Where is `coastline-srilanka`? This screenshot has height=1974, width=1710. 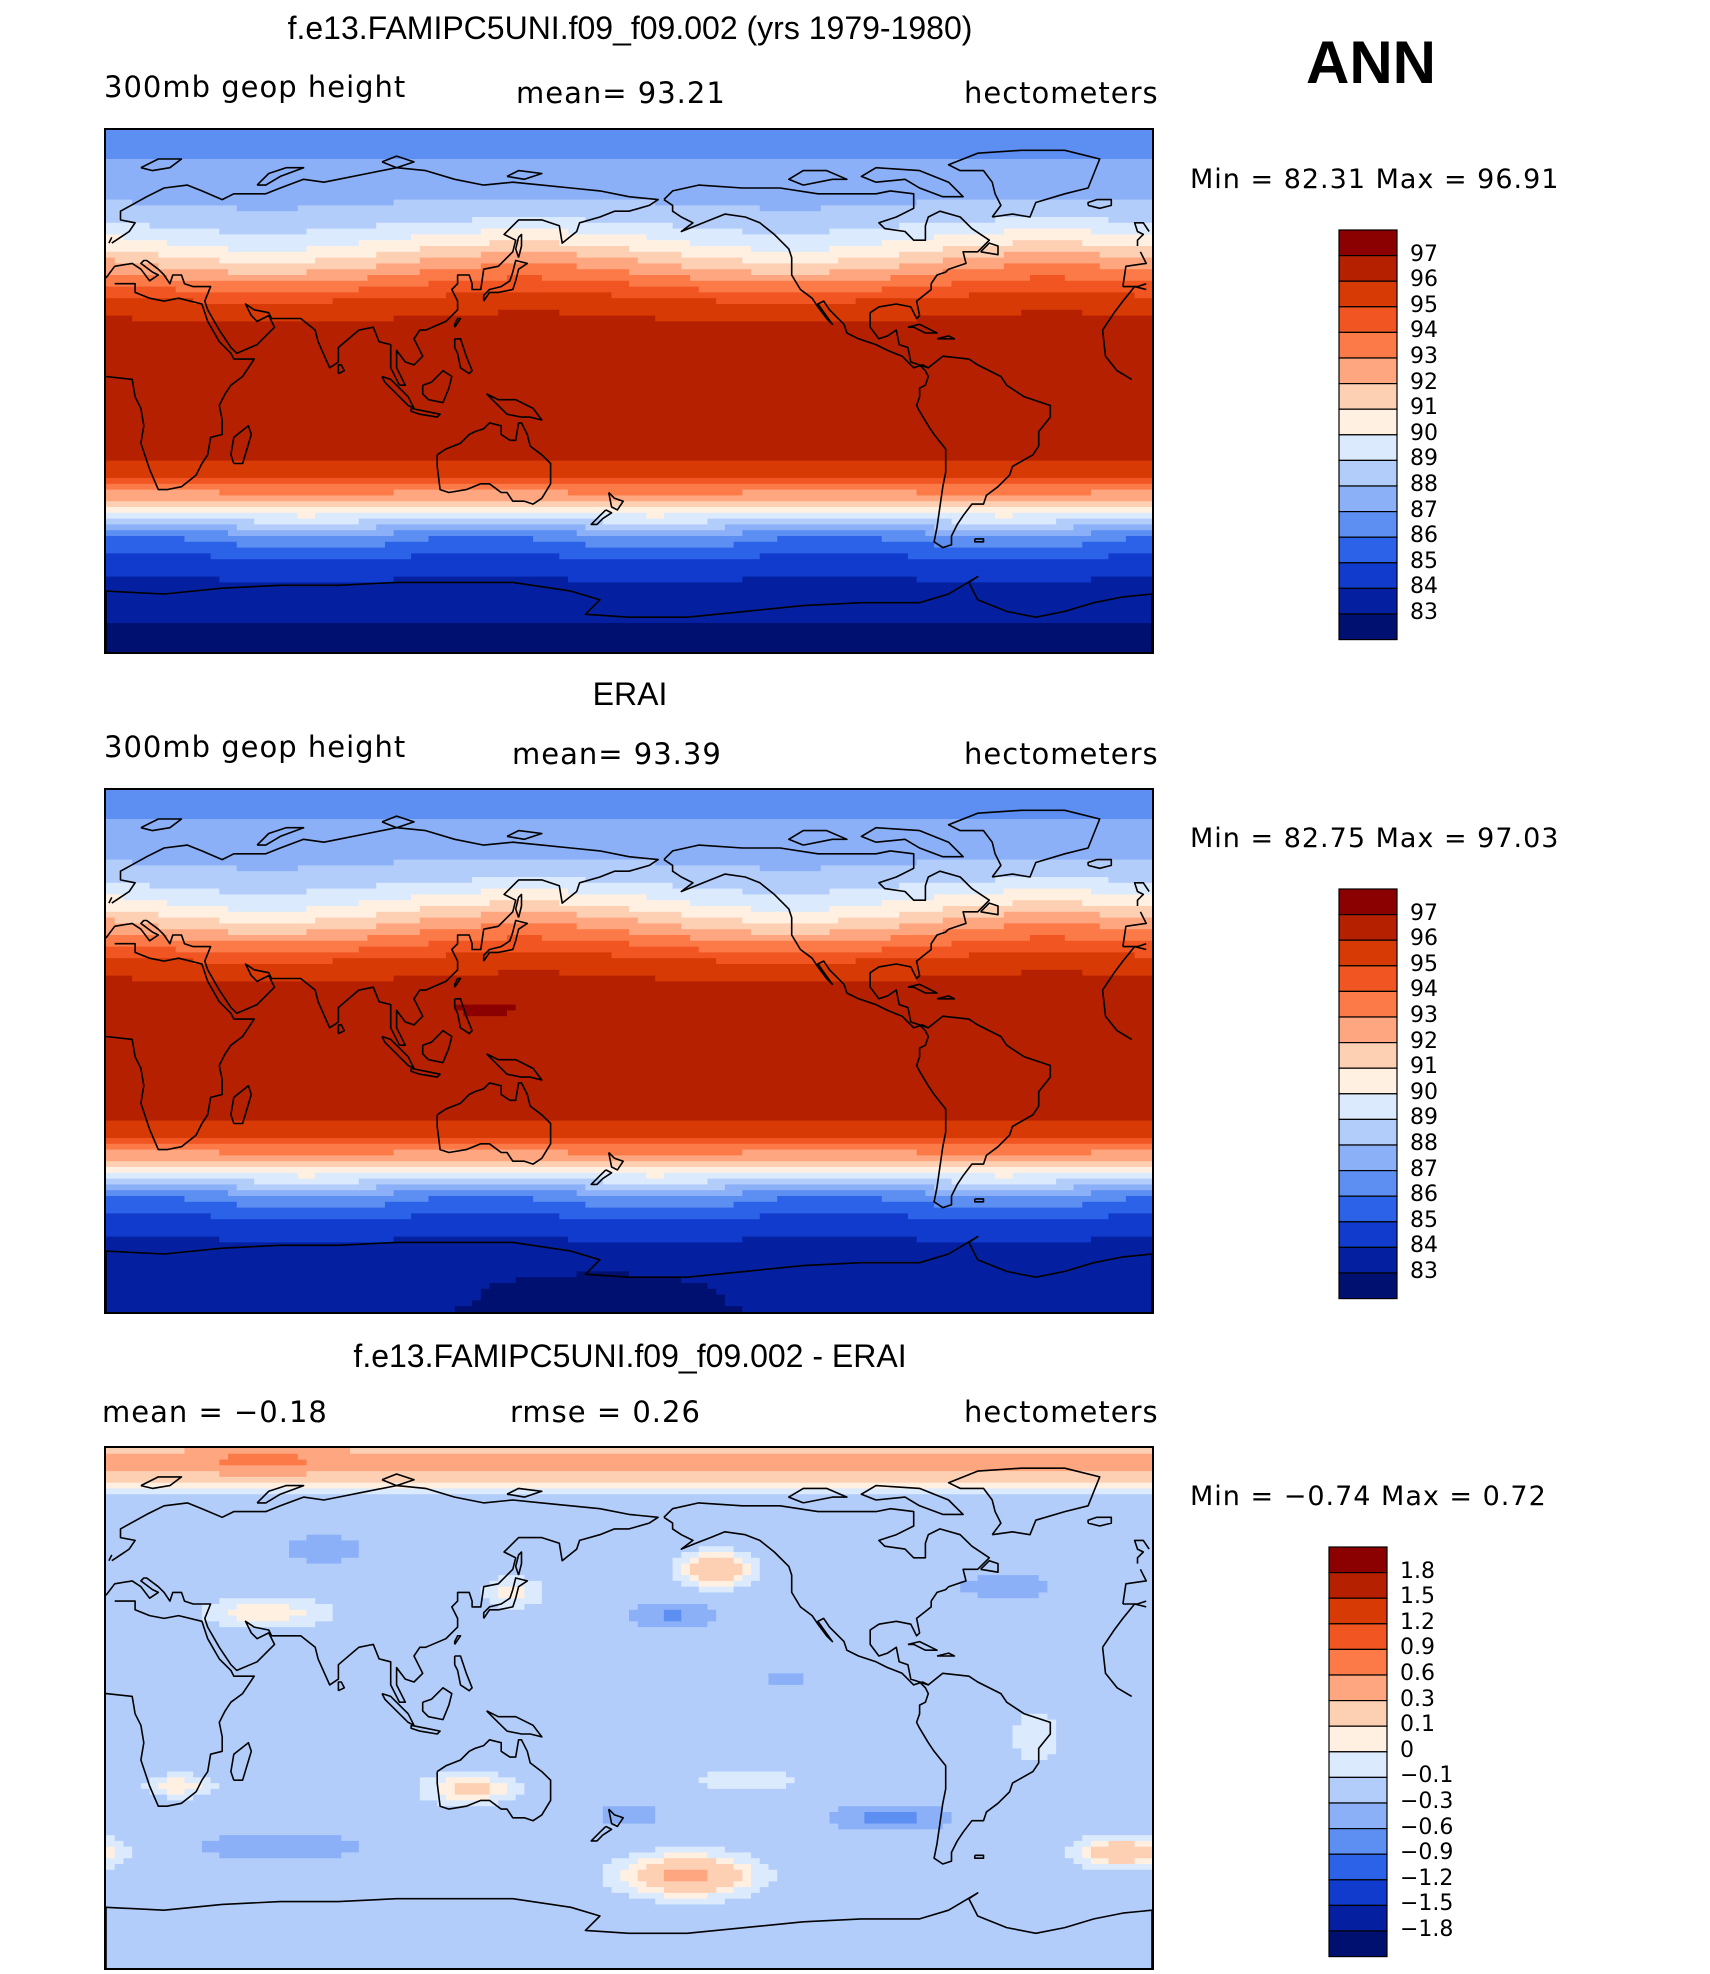 coastline-srilanka is located at coordinates (341, 1029).